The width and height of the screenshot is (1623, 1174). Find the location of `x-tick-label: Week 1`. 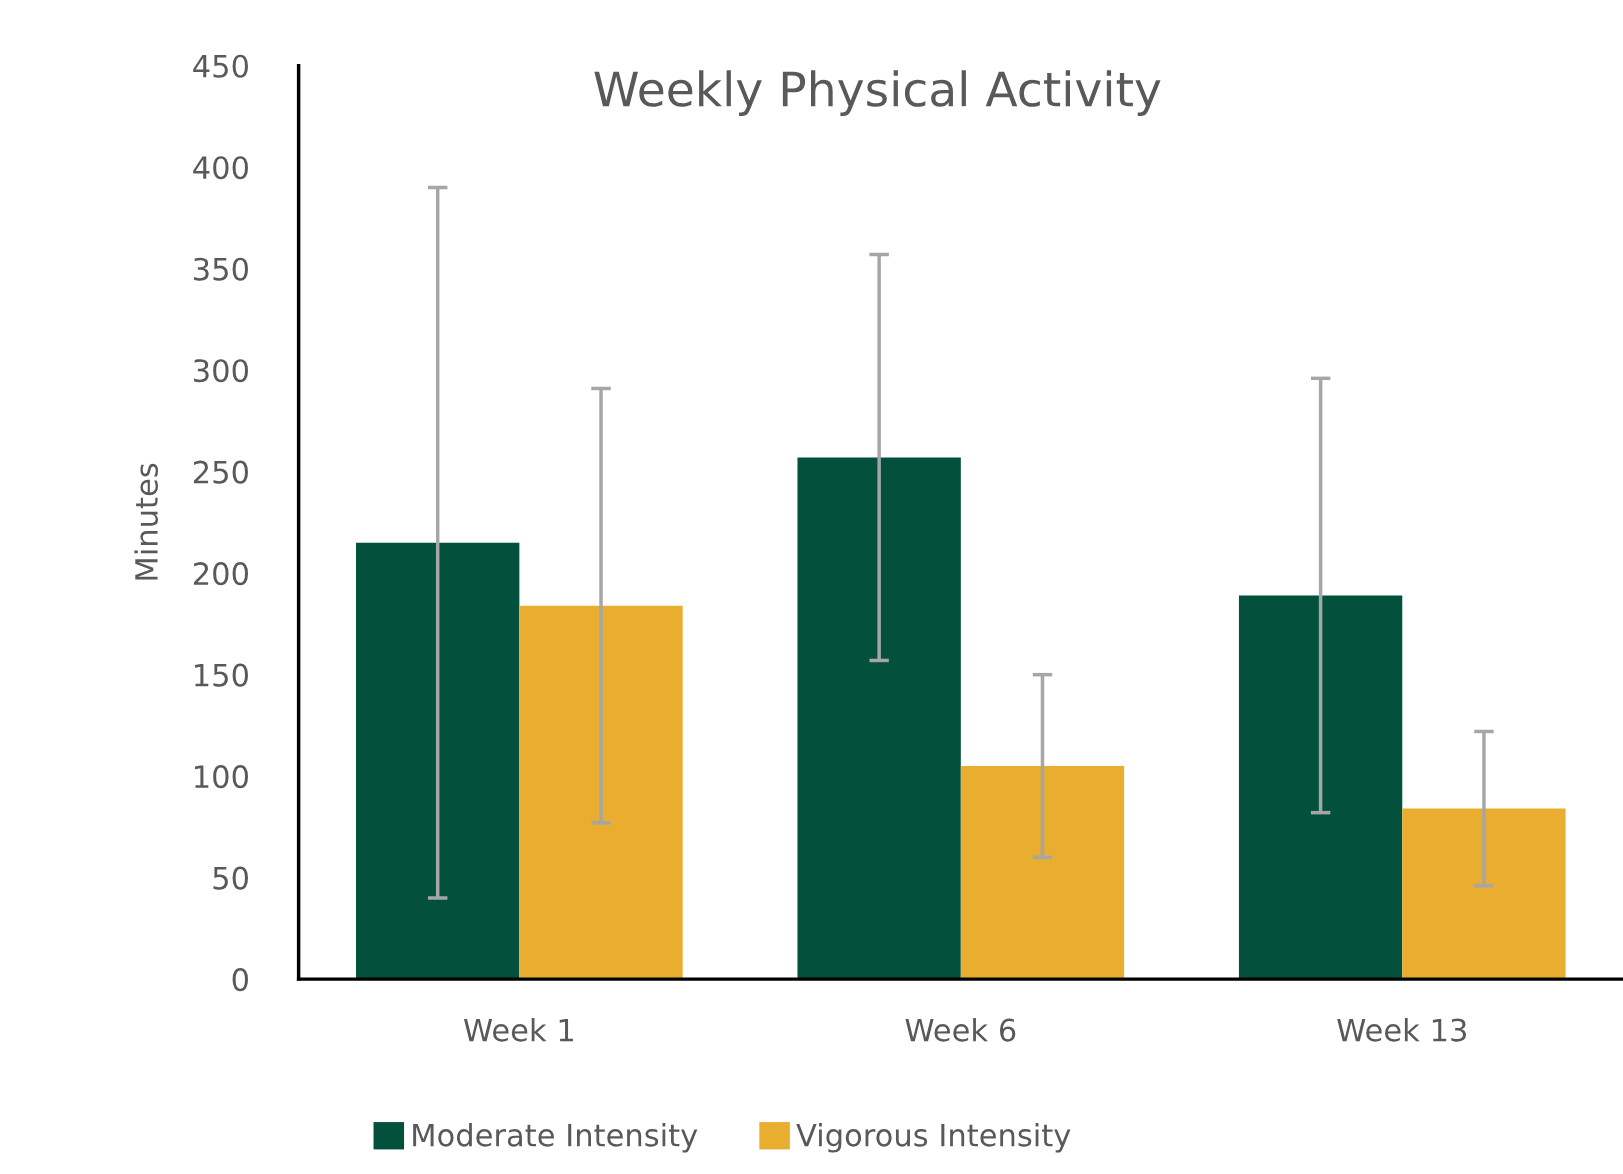

x-tick-label: Week 1 is located at coordinates (518, 1030).